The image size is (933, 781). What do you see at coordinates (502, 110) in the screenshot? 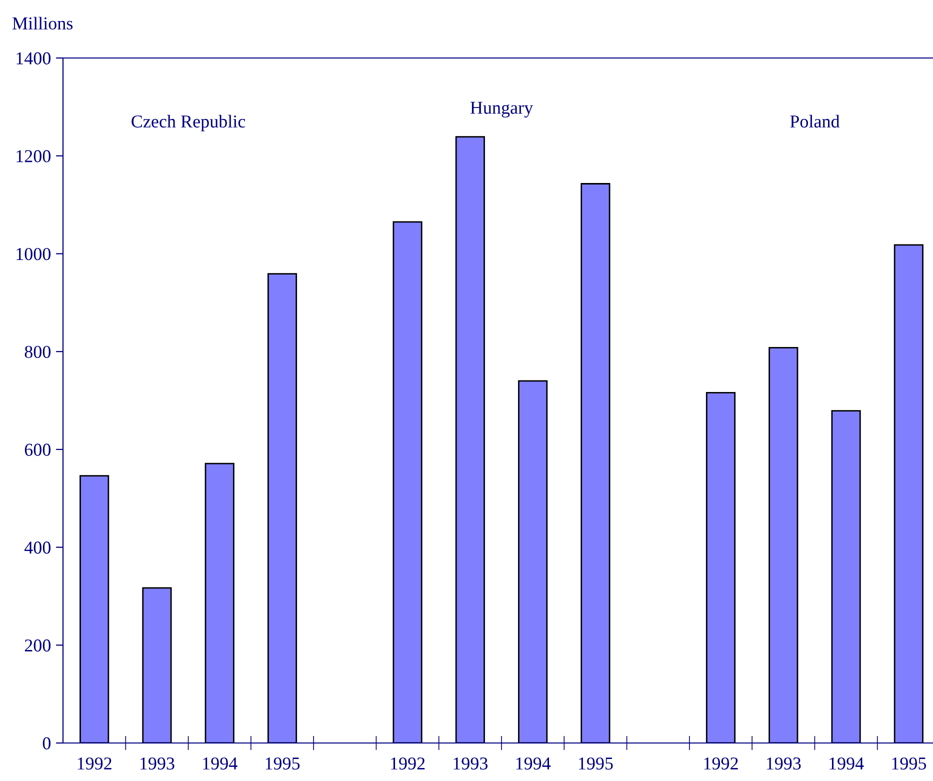
I see `annotation: Hungary` at bounding box center [502, 110].